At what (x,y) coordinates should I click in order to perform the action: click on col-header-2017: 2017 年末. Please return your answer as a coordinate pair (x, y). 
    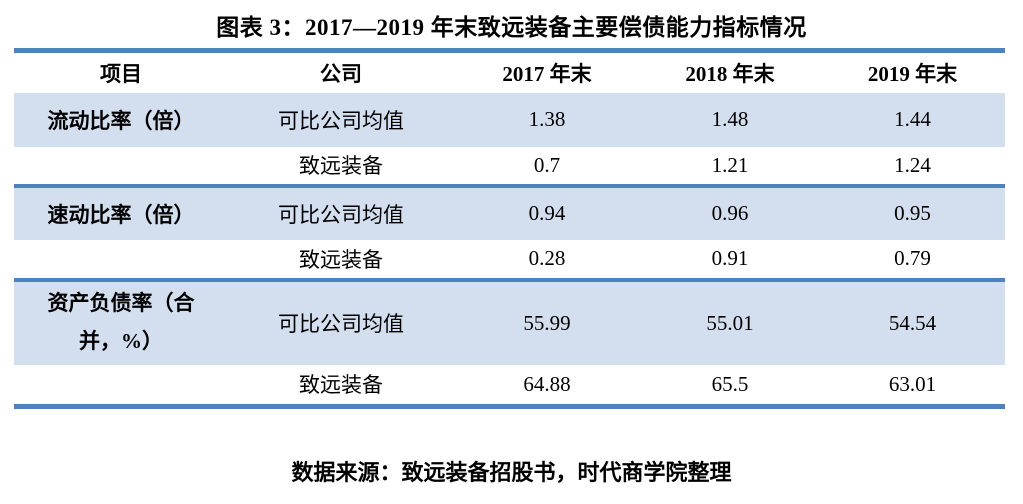
    Looking at the image, I should click on (547, 73).